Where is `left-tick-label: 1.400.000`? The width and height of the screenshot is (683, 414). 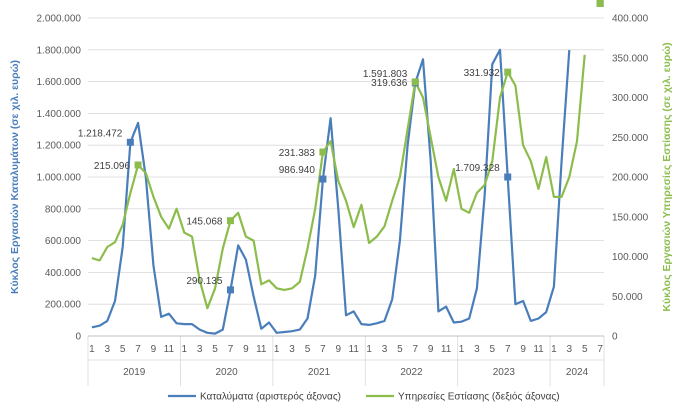 left-tick-label: 1.400.000 is located at coordinates (59, 114).